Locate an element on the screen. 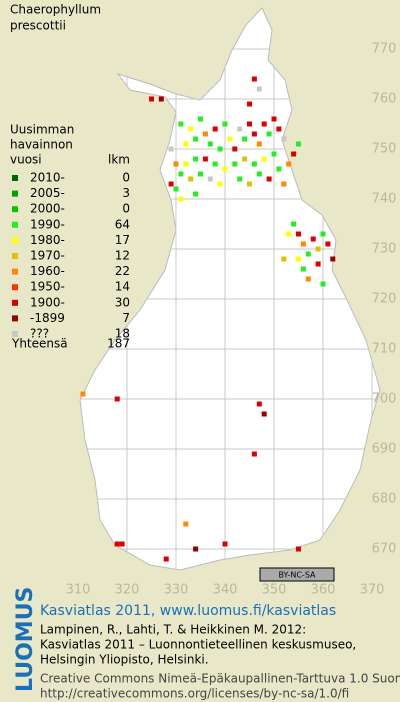 The image size is (400, 702). y-tick-label: 670 is located at coordinates (384, 549).